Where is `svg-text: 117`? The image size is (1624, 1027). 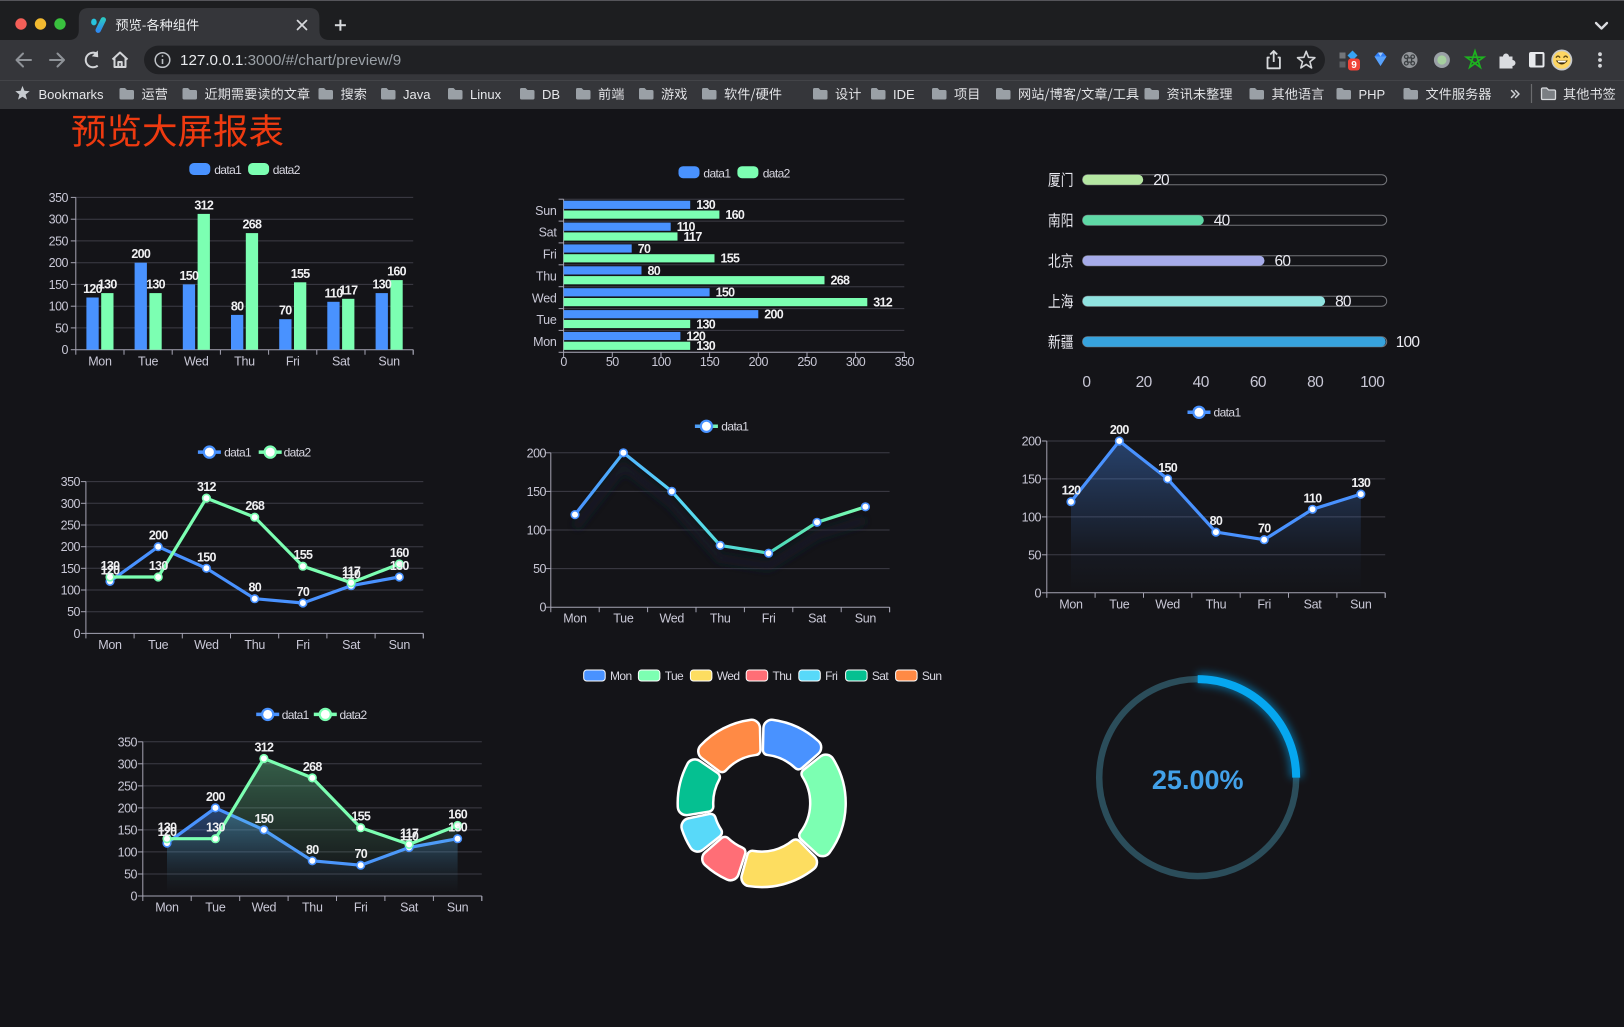
svg-text: 117 is located at coordinates (348, 290).